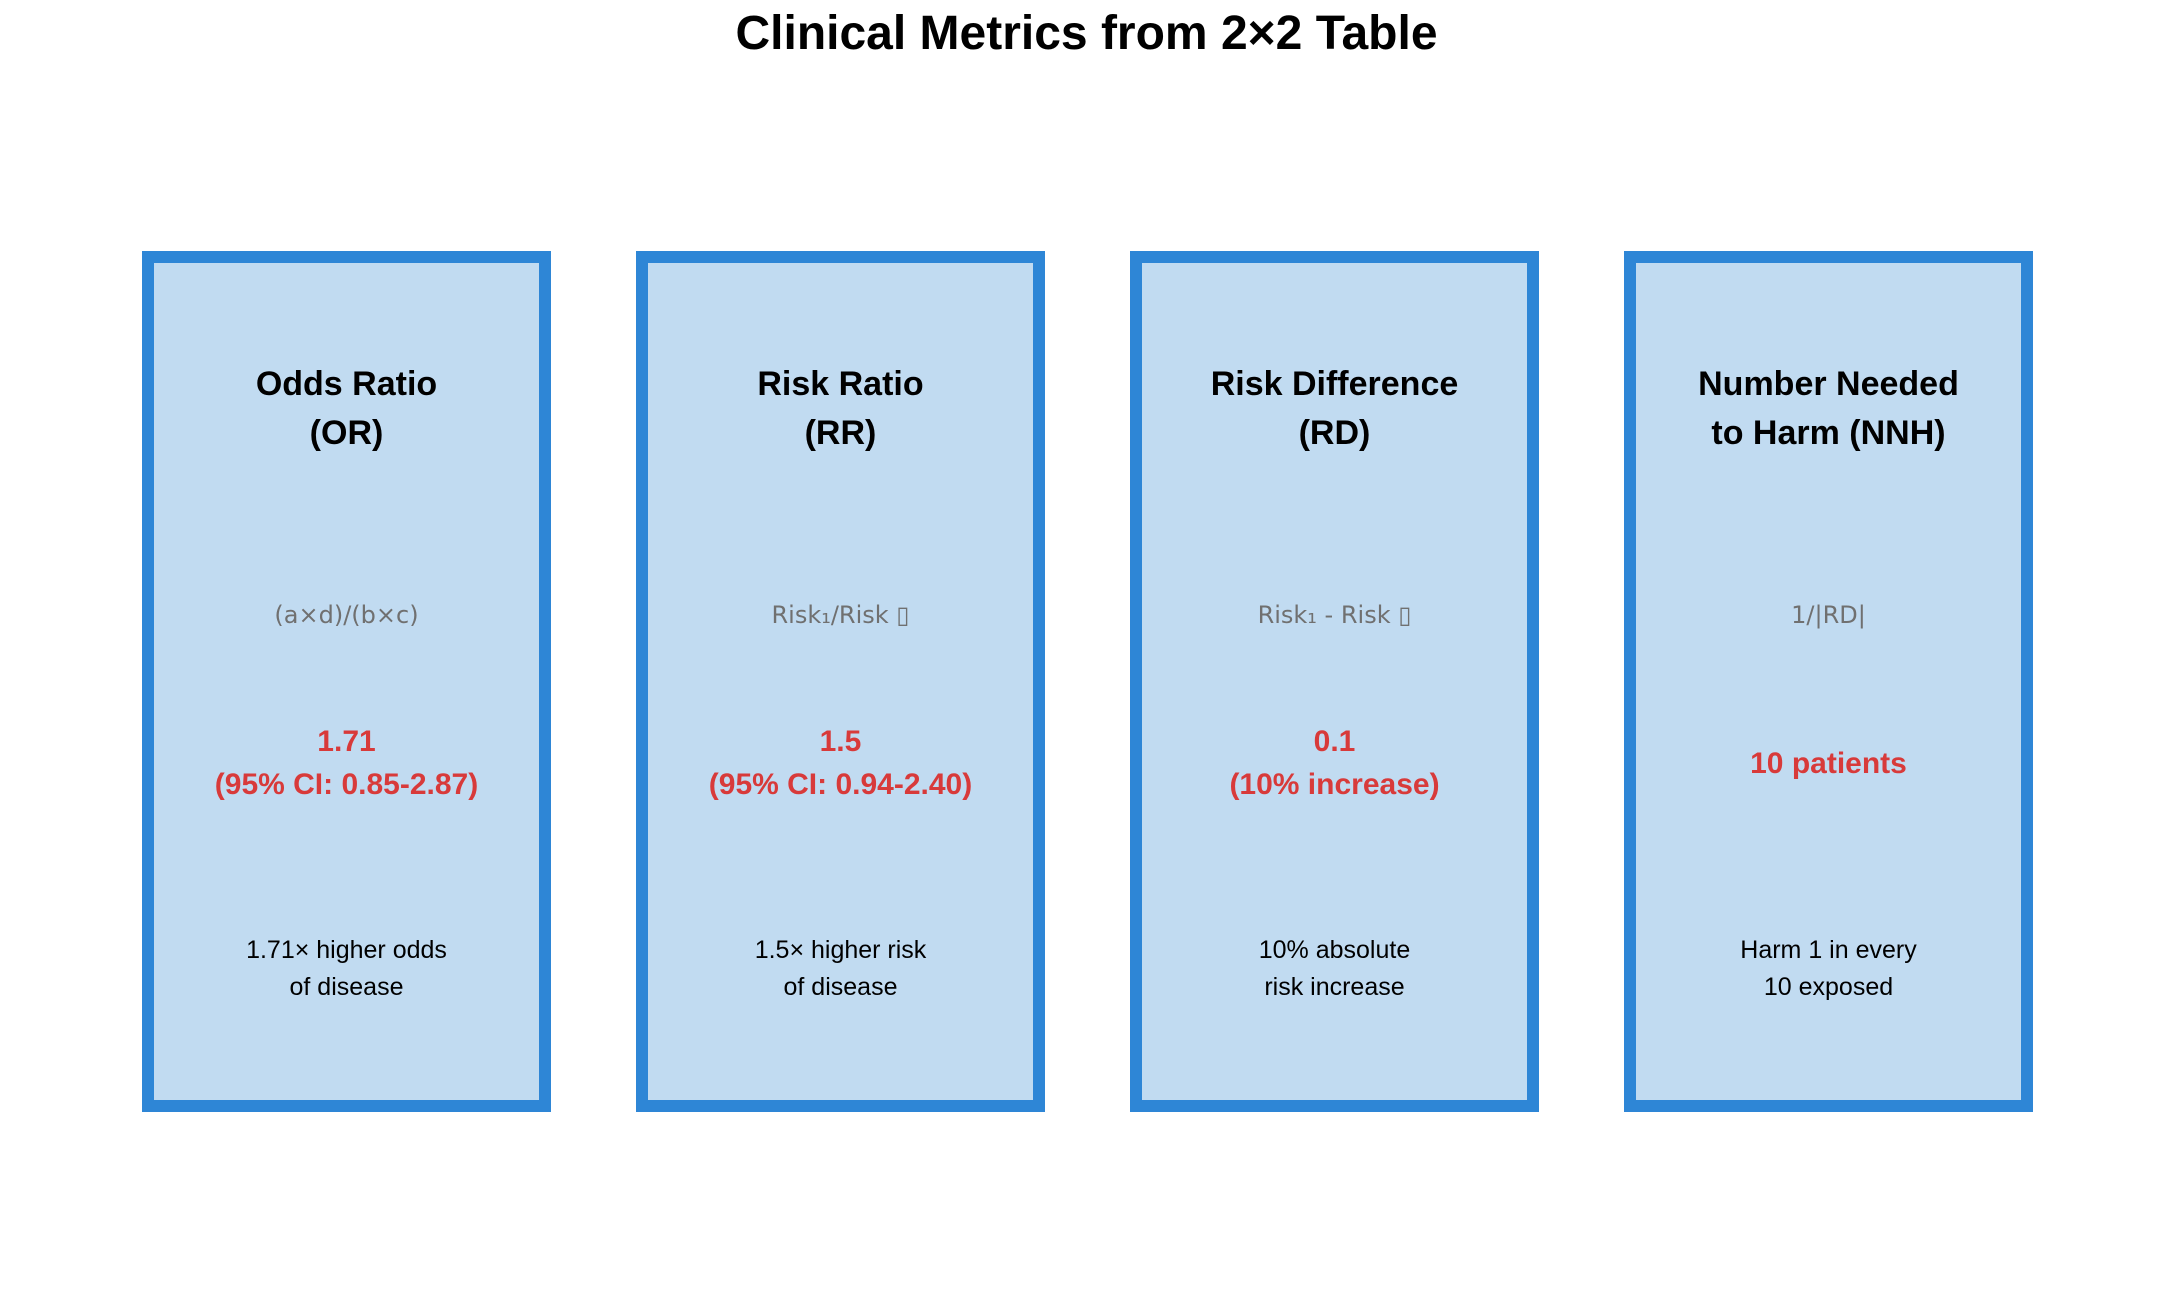 Image resolution: width=2160 pixels, height=1296 pixels. I want to click on card-description: 1.71× higher odds of disease, so click(346, 968).